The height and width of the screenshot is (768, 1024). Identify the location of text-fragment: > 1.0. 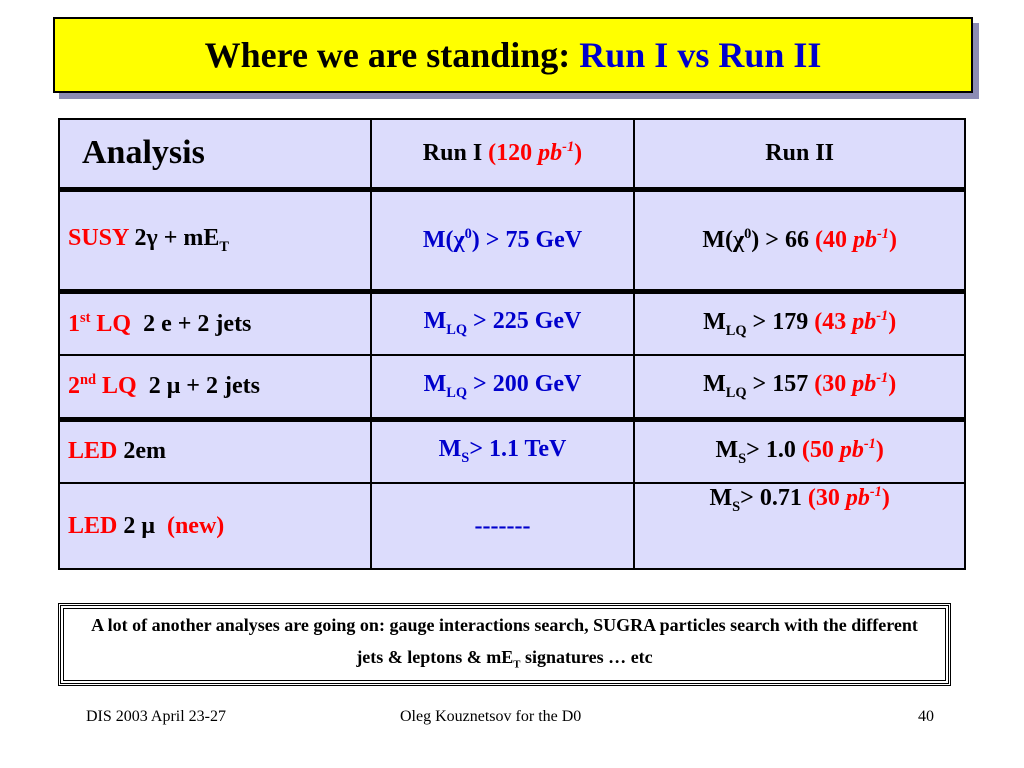
(774, 449).